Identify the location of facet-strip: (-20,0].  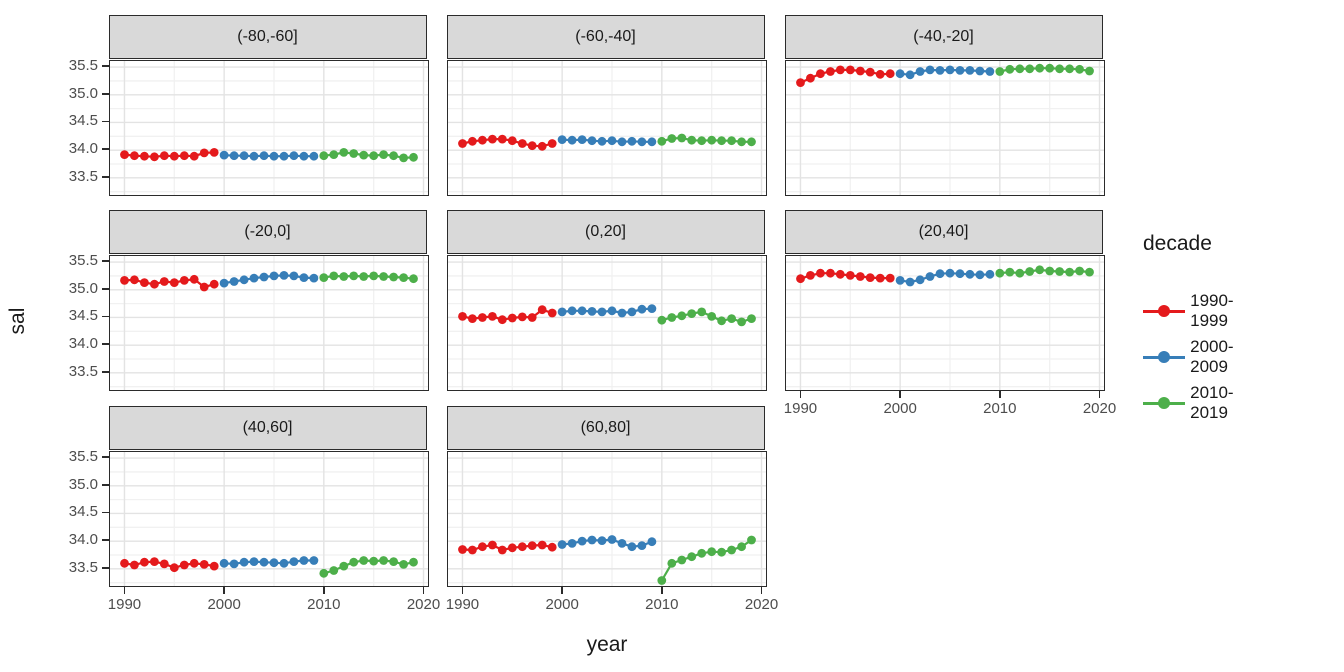
(267, 232).